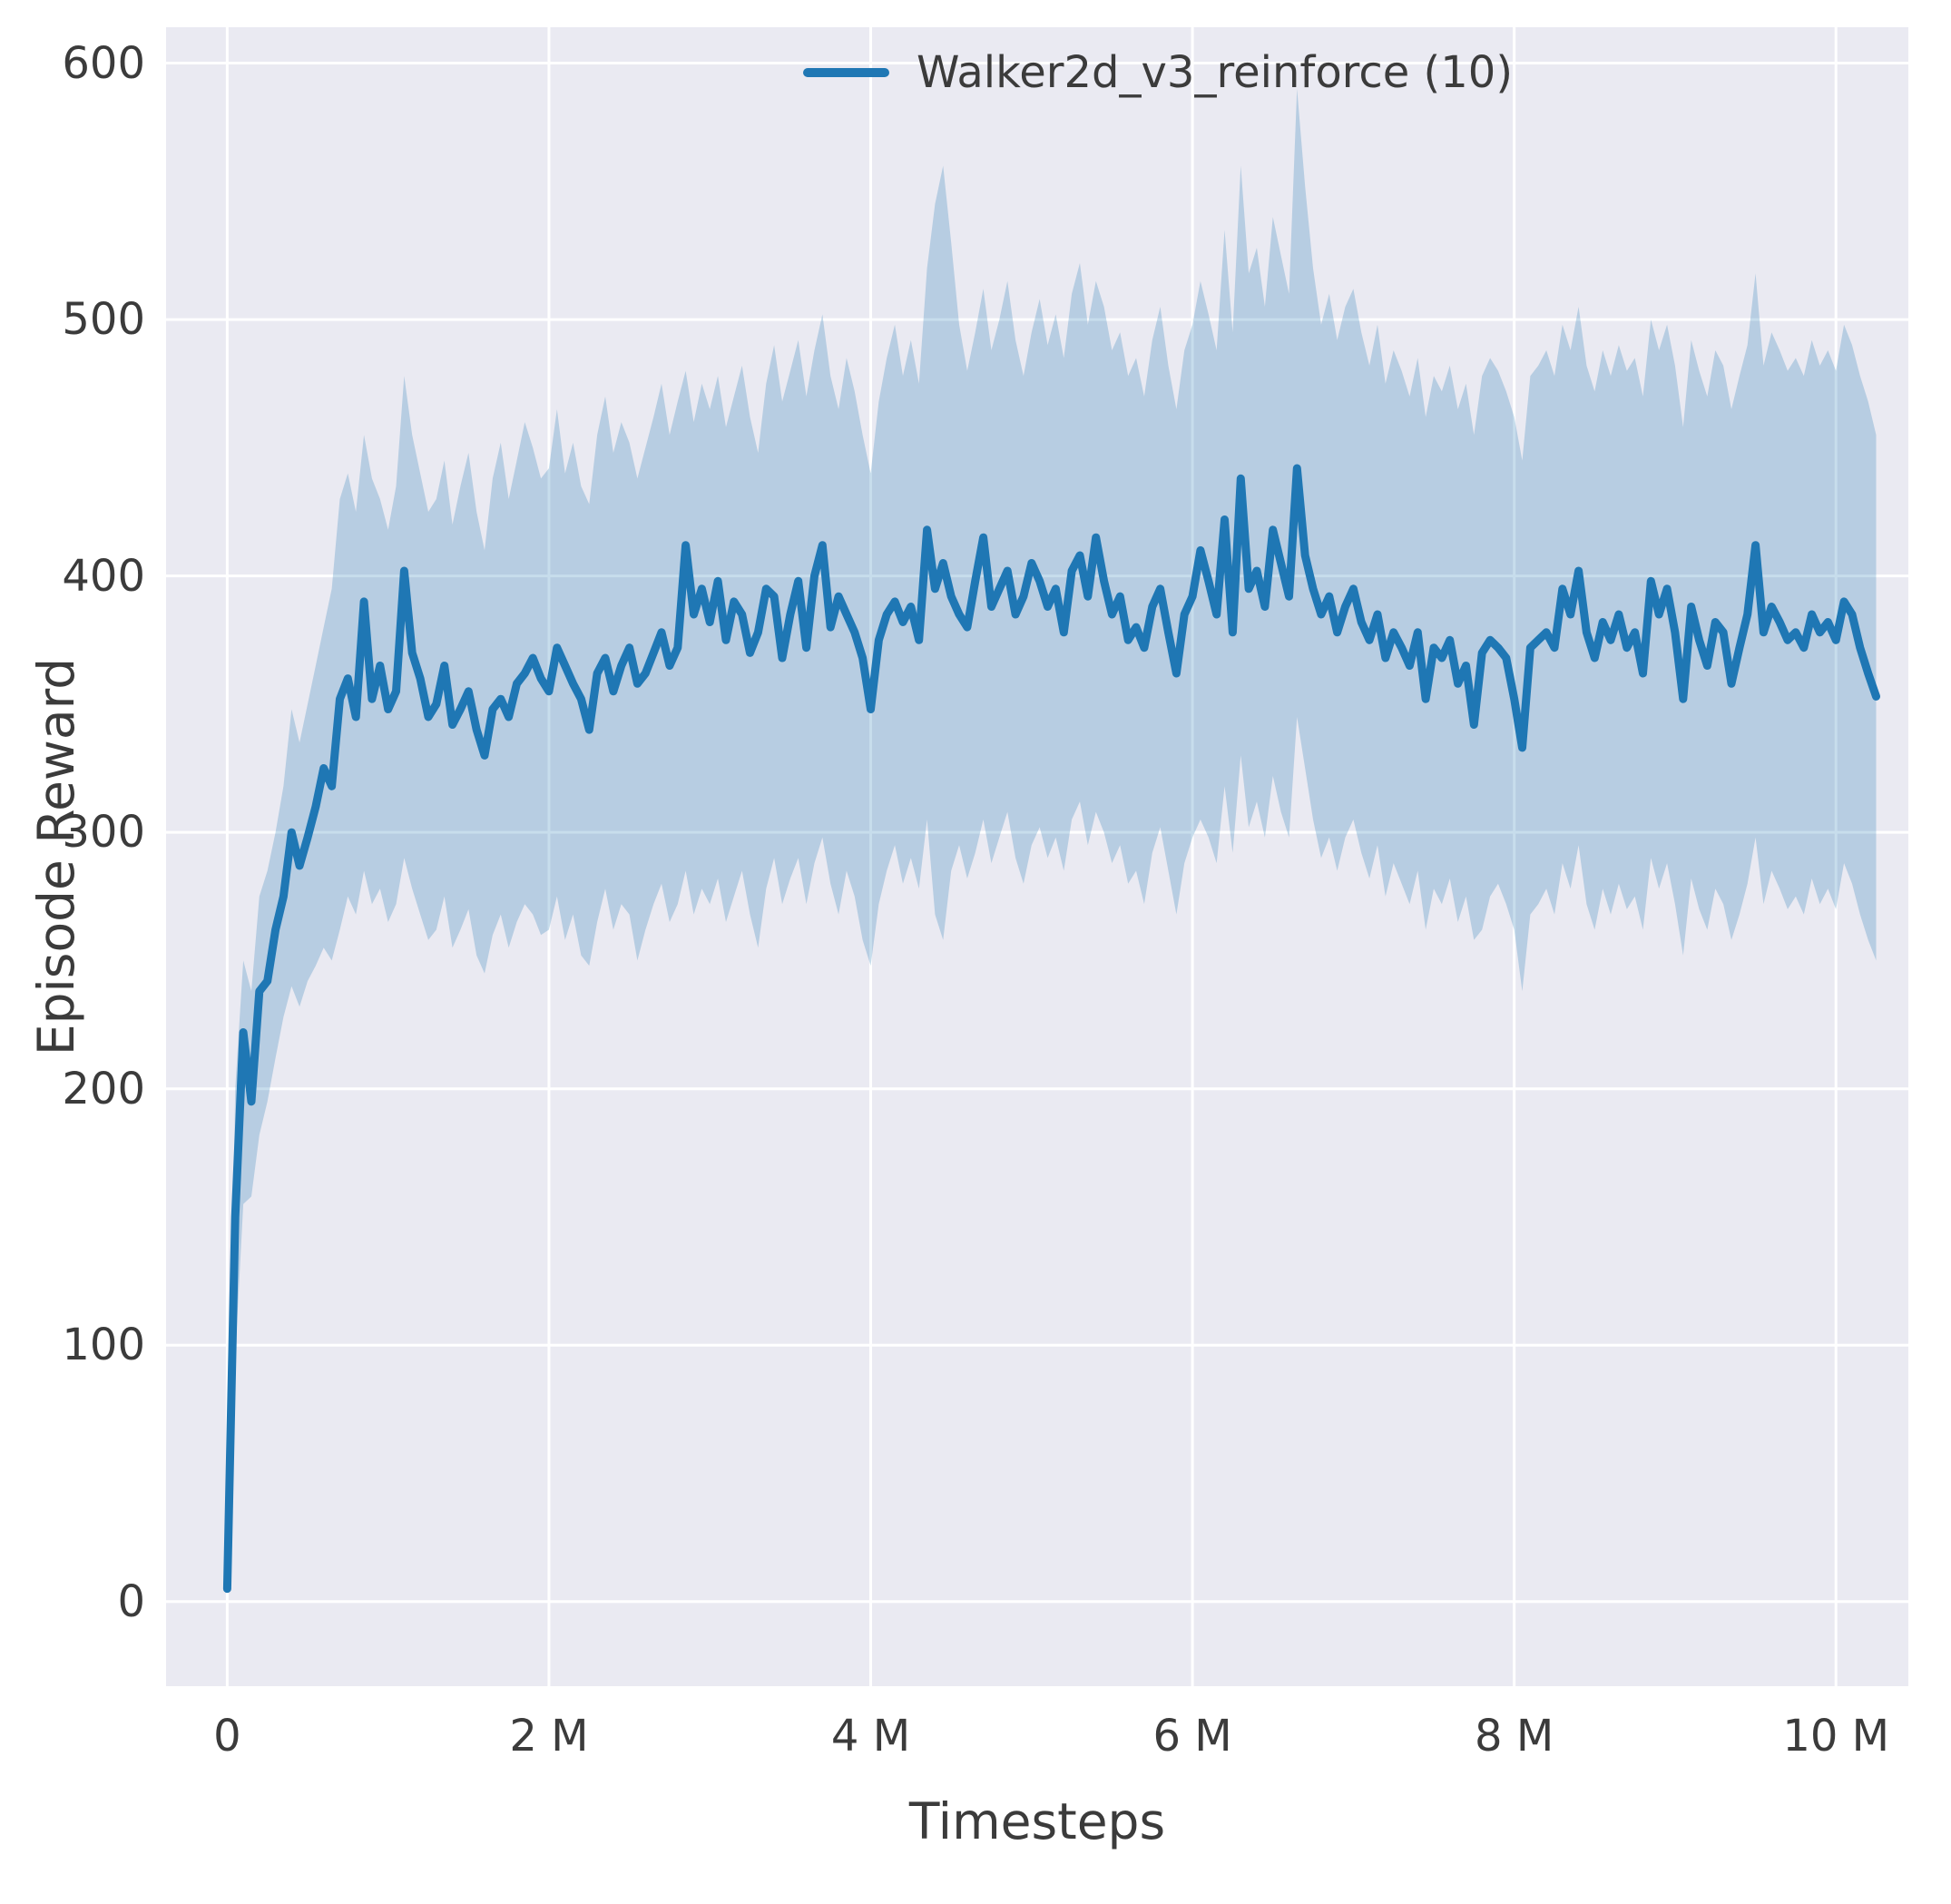 This screenshot has height=1904, width=1951. Describe the element at coordinates (1037, 1821) in the screenshot. I see `x-axis-label: Timesteps` at that location.